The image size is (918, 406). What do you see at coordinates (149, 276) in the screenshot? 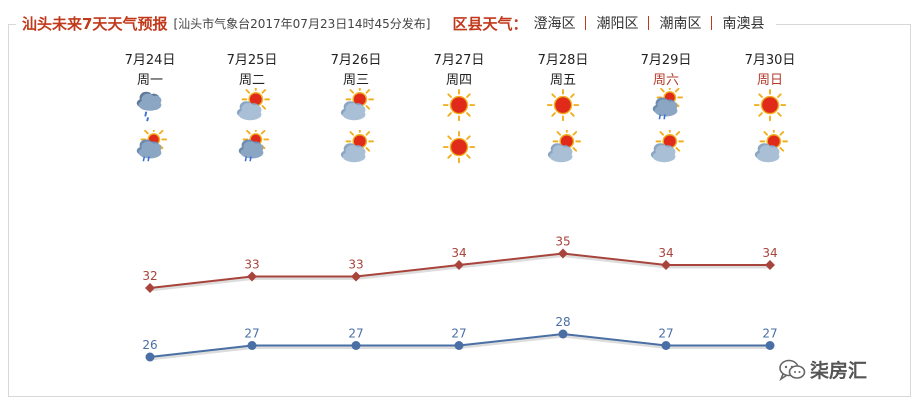
I see `high-temp-label: 32` at bounding box center [149, 276].